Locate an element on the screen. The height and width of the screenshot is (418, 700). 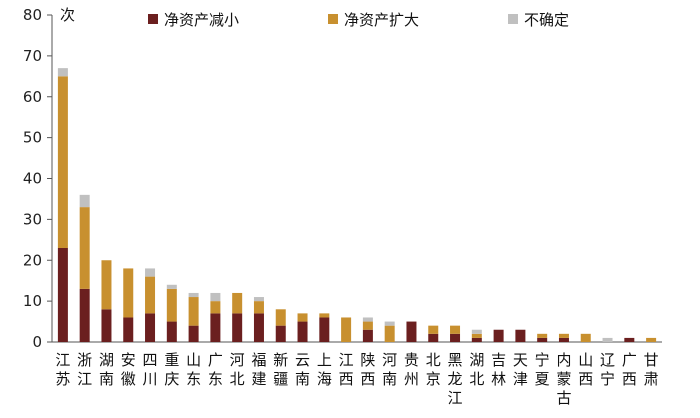
x-tick-label: 浙江 is located at coordinates (84, 369).